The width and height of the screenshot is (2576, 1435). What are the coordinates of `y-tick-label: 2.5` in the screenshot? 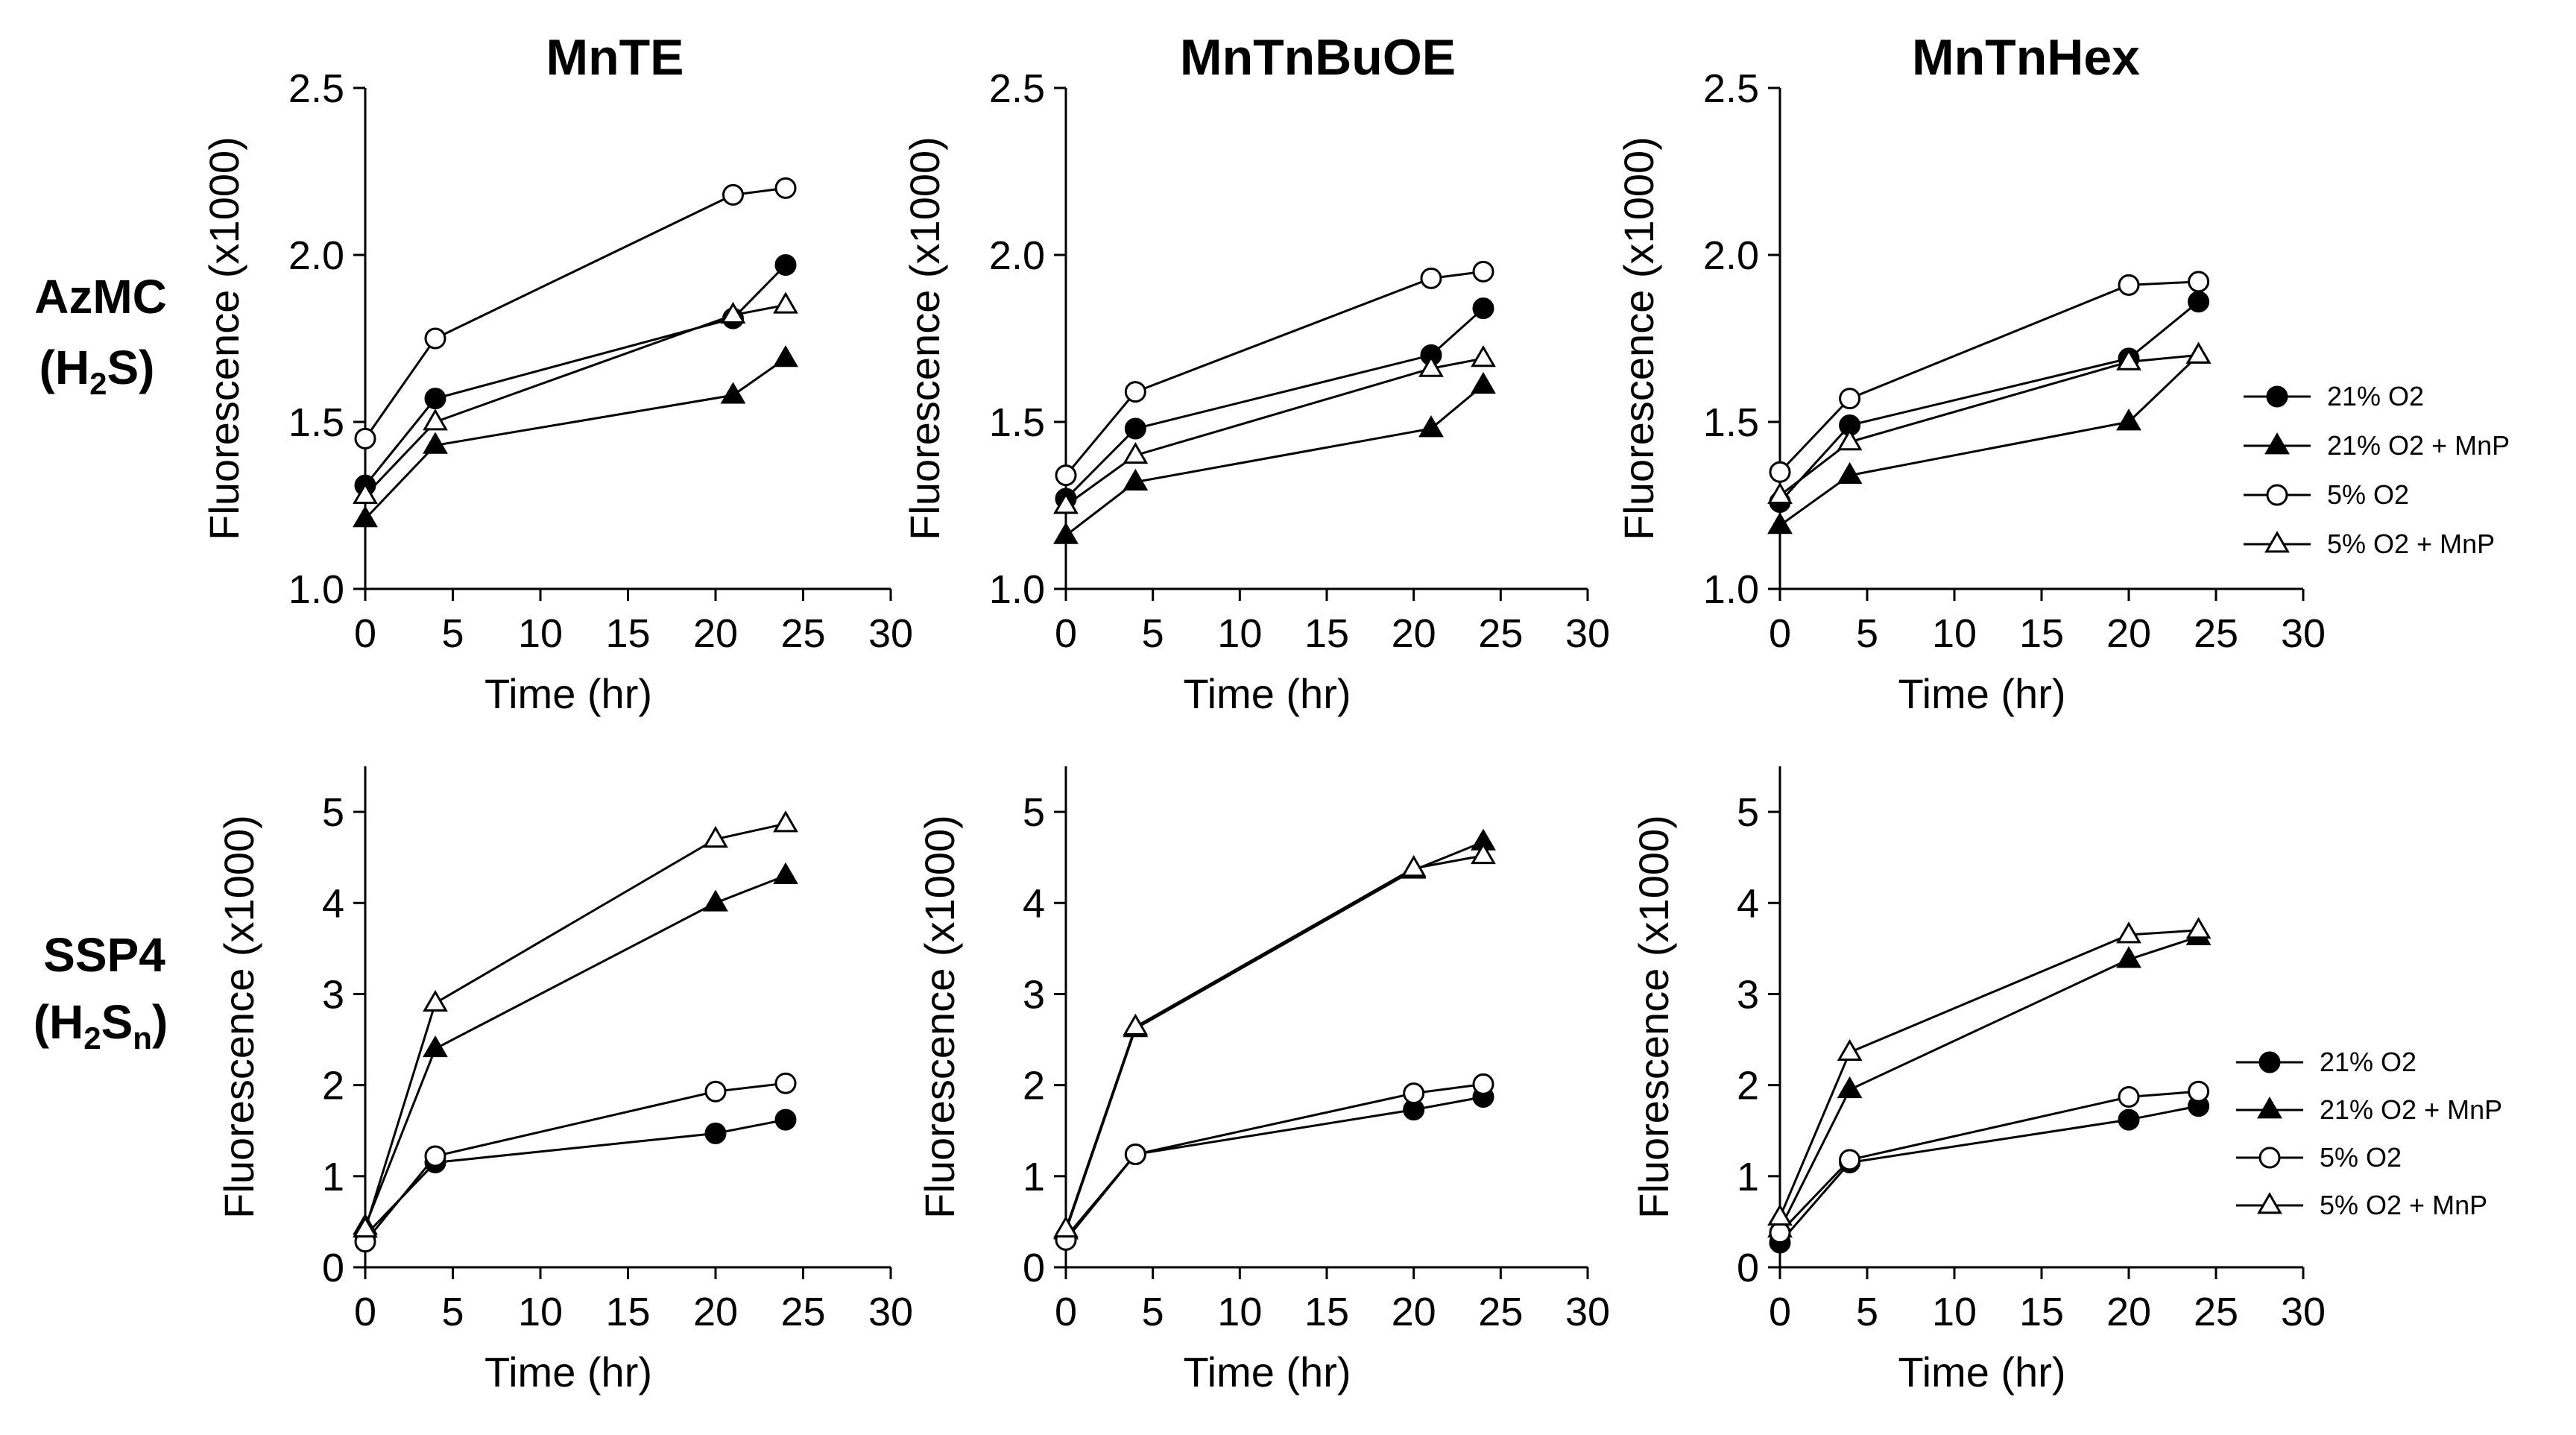 It's located at (1731, 89).